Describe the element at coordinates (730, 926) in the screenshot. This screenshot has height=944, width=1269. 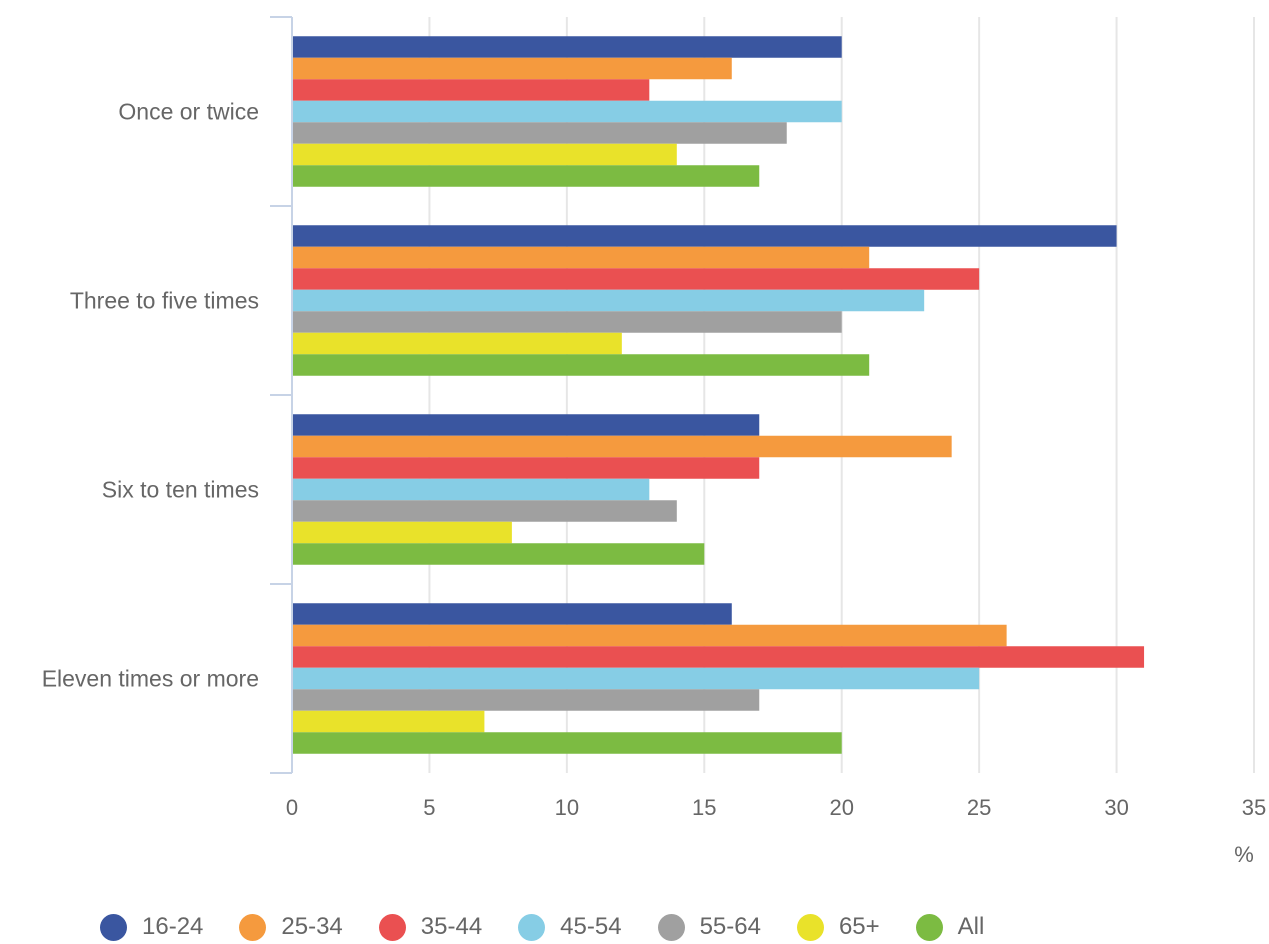
I see `legend-label: 55-64` at that location.